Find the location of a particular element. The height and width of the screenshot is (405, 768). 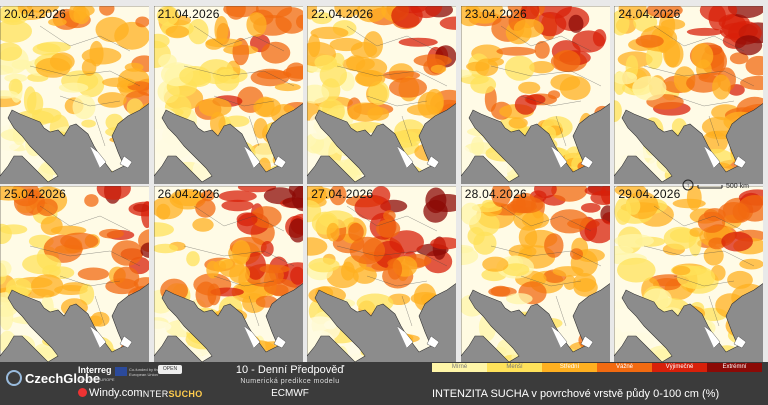

forecast-map-panel: 26.04.2026 is located at coordinates (229, 275).